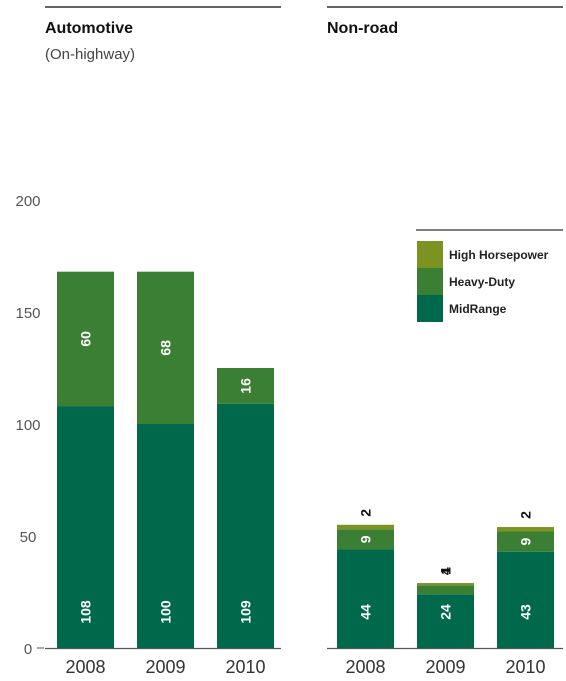  What do you see at coordinates (28, 649) in the screenshot?
I see `y-tick-label: 0` at bounding box center [28, 649].